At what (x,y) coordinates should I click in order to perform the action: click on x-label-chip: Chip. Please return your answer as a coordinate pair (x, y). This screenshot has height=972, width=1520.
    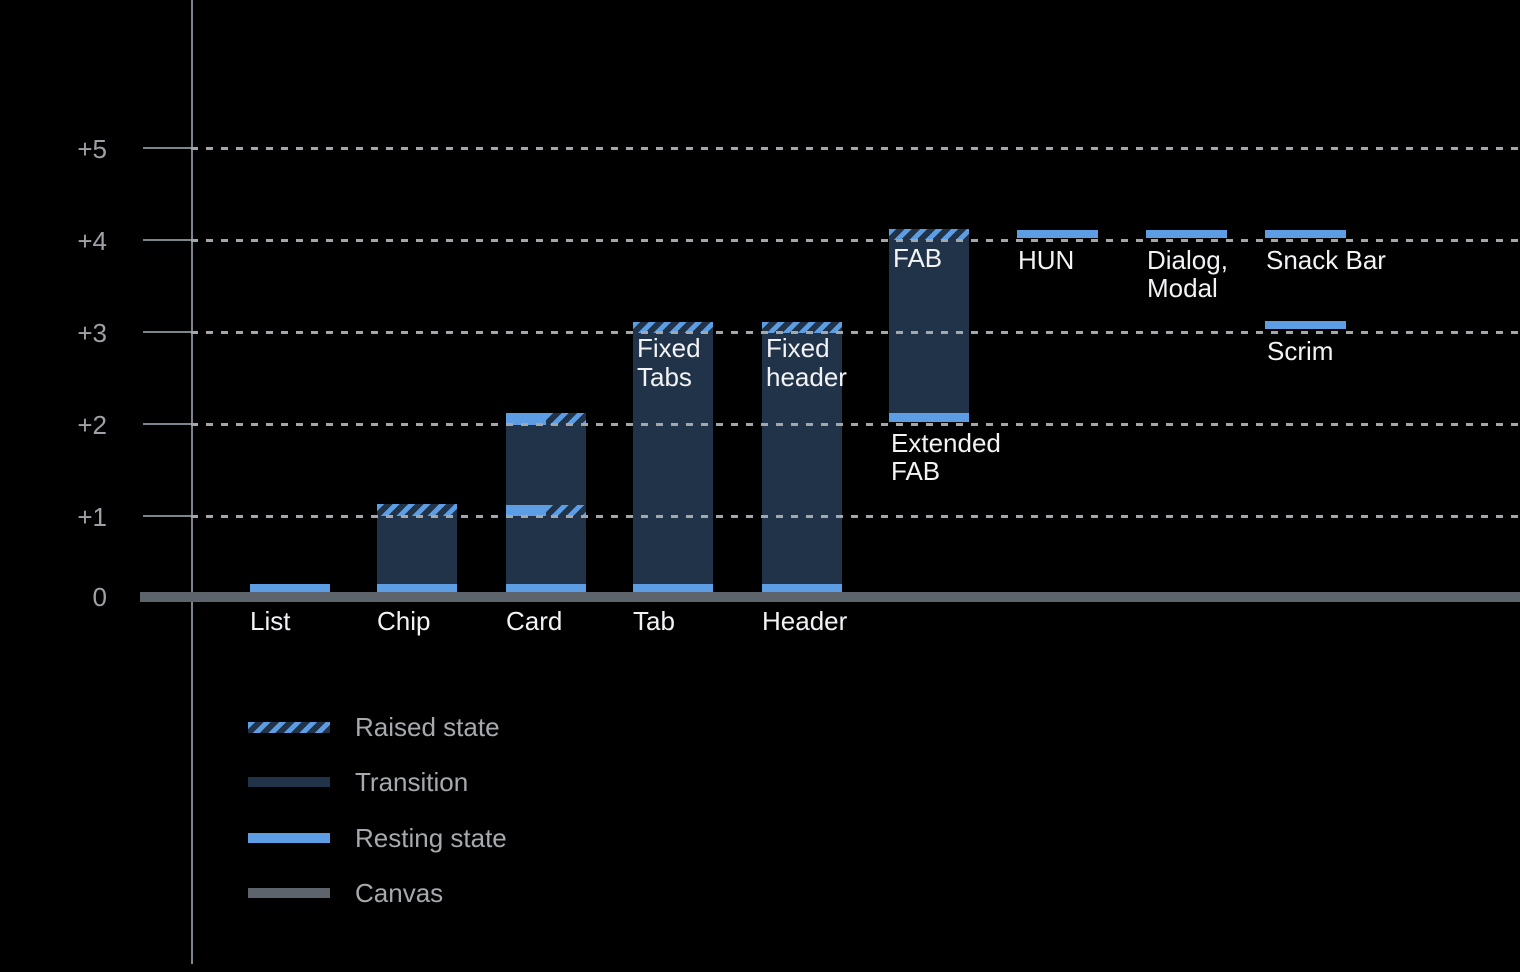
    Looking at the image, I should click on (404, 621).